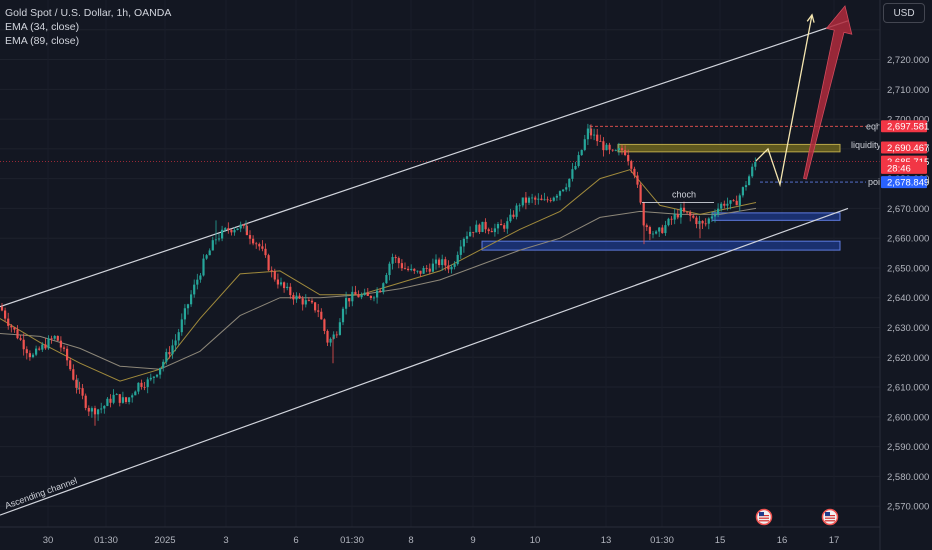 The height and width of the screenshot is (550, 932). What do you see at coordinates (42, 41) in the screenshot?
I see `ema-89-legend: EMA (89, close)` at bounding box center [42, 41].